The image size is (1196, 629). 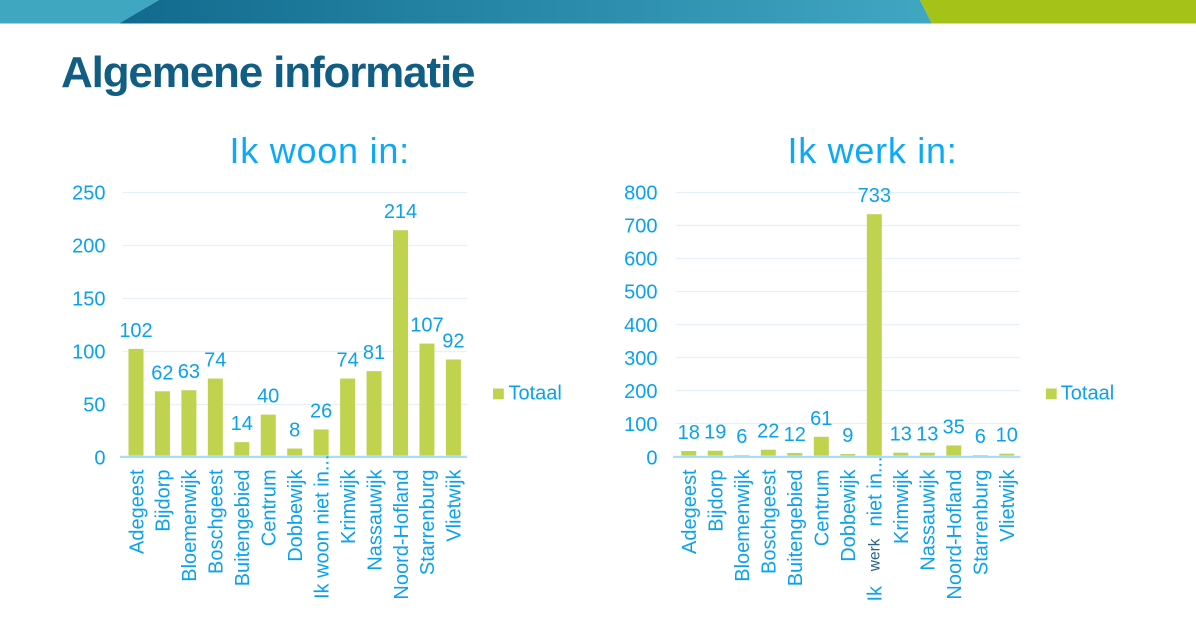 What do you see at coordinates (954, 427) in the screenshot?
I see `svg-text: 35` at bounding box center [954, 427].